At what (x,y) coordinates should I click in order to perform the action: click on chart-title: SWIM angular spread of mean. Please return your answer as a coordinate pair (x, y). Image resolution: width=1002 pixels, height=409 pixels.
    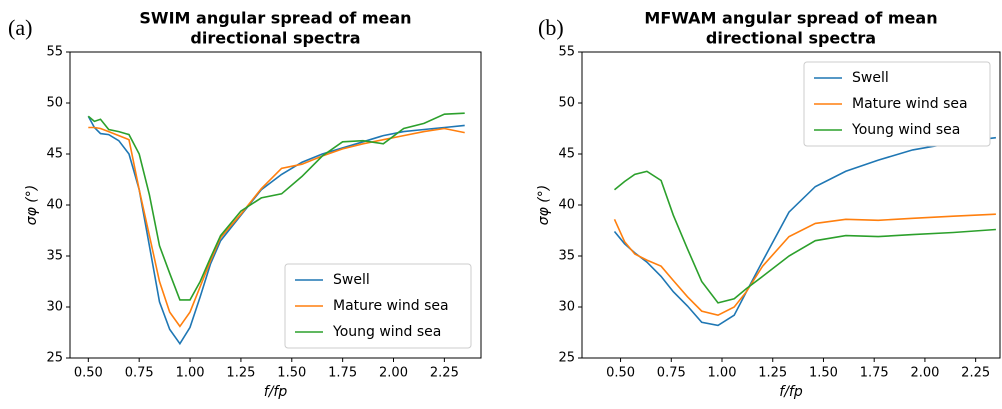
    Looking at the image, I should click on (275, 18).